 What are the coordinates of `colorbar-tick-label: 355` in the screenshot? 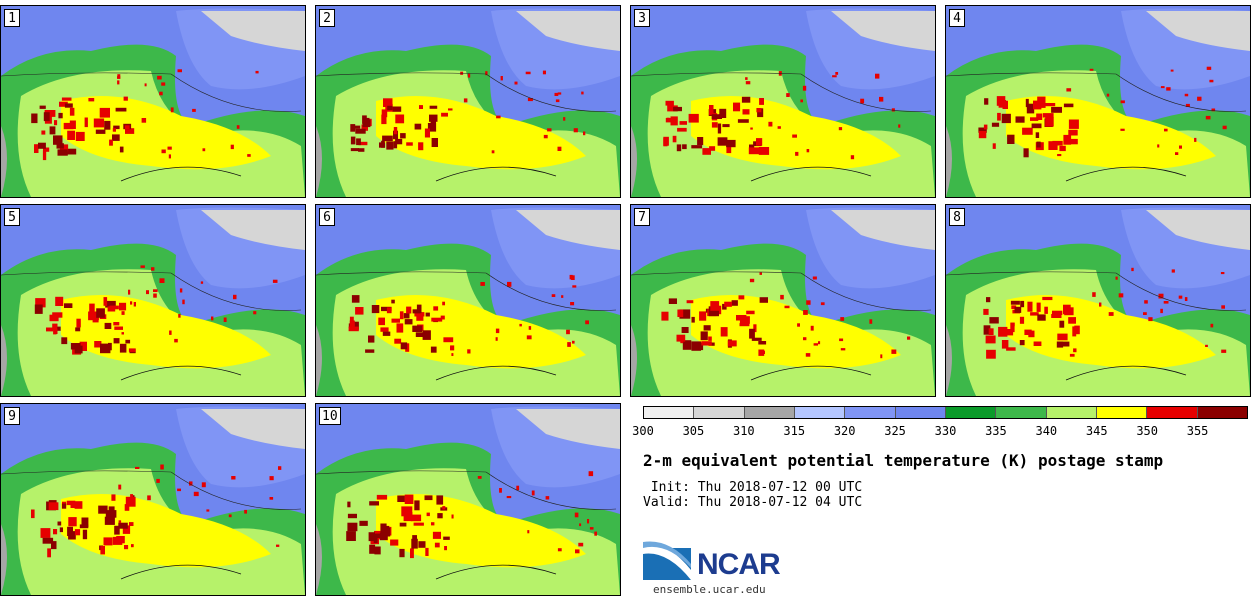 It's located at (1197, 431).